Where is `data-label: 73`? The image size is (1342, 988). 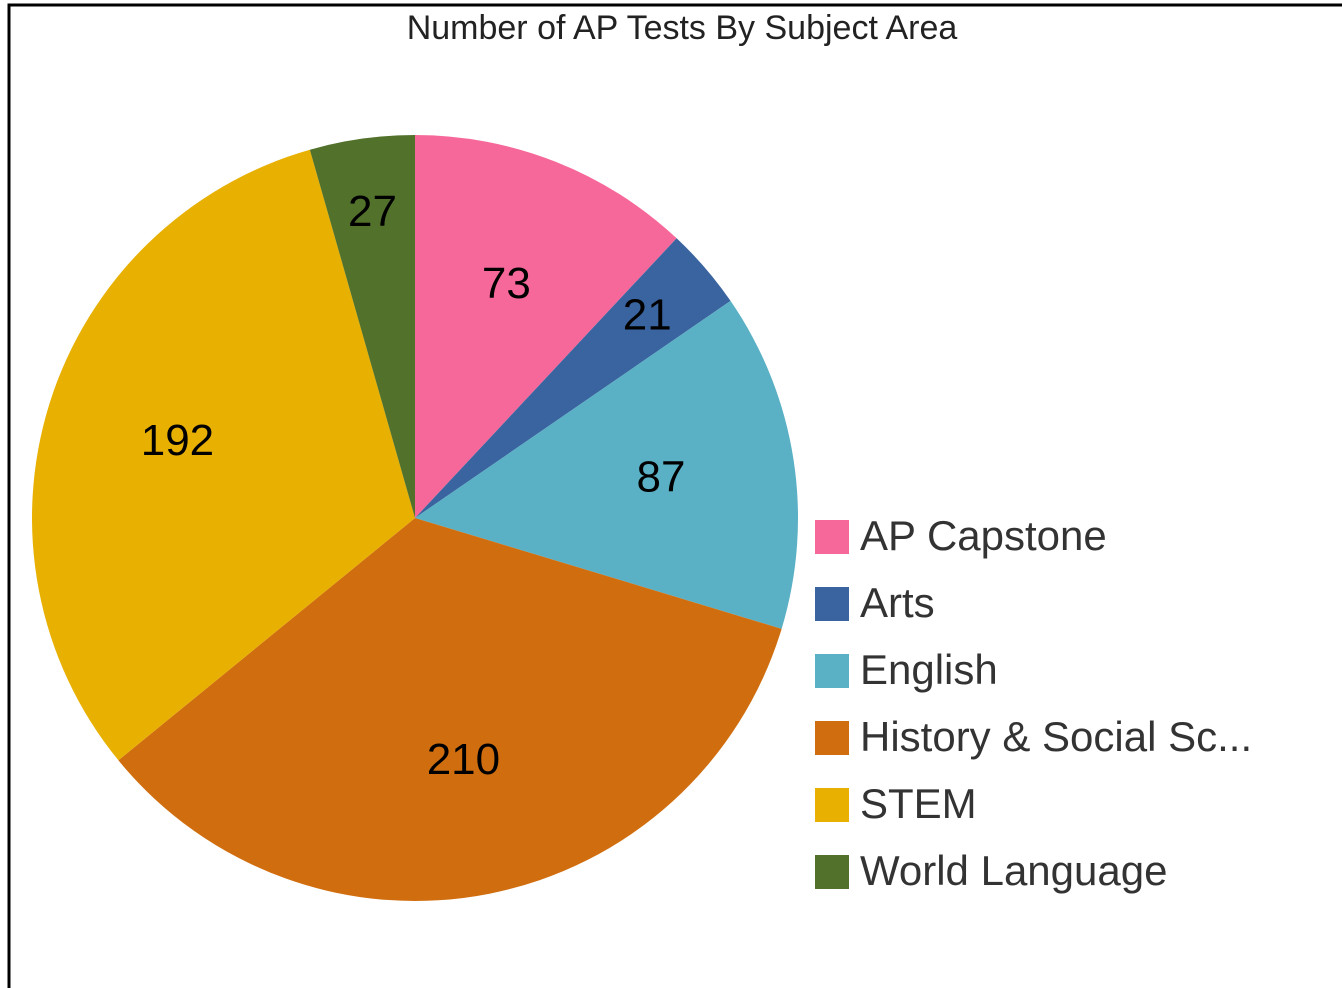 data-label: 73 is located at coordinates (506, 283).